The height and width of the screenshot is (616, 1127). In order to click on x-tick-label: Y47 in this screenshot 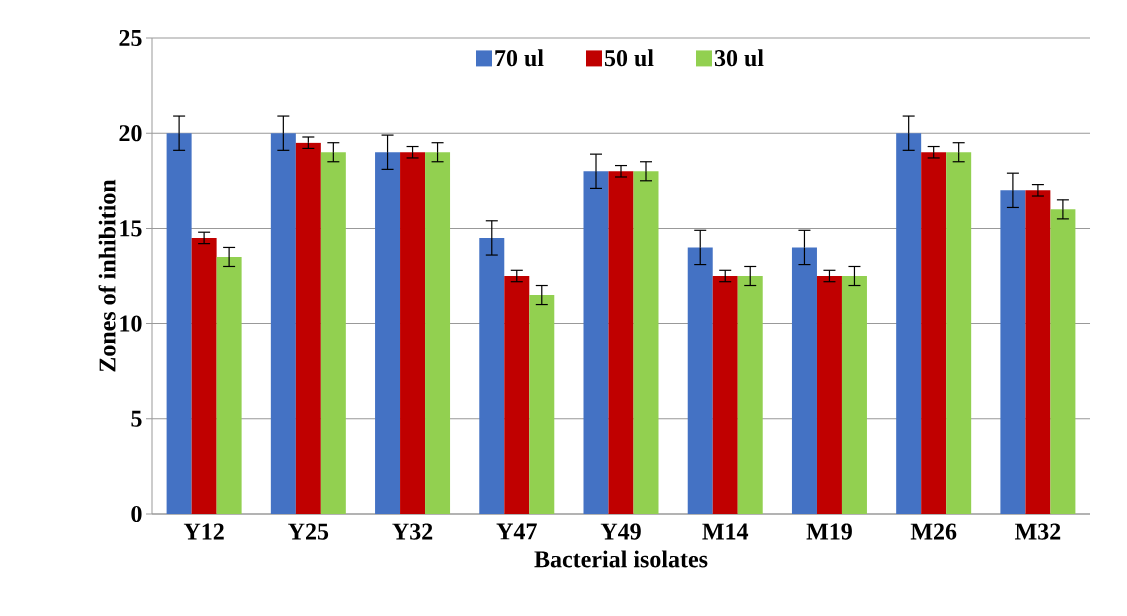, I will do `click(516, 531)`.